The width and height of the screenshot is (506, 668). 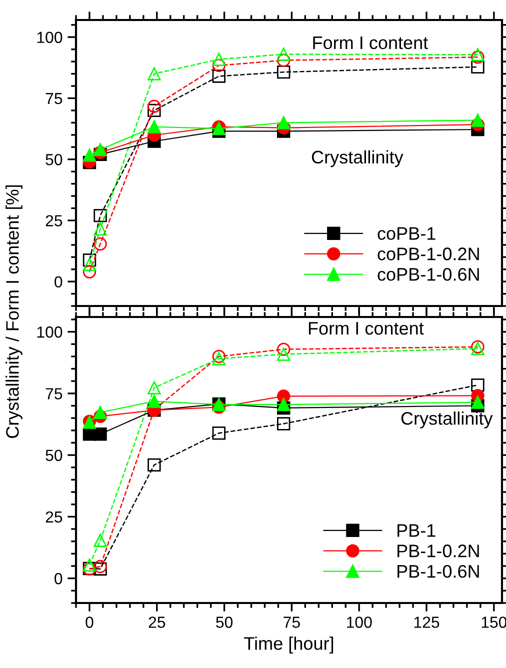 What do you see at coordinates (157, 622) in the screenshot?
I see `x-tick-label: 25` at bounding box center [157, 622].